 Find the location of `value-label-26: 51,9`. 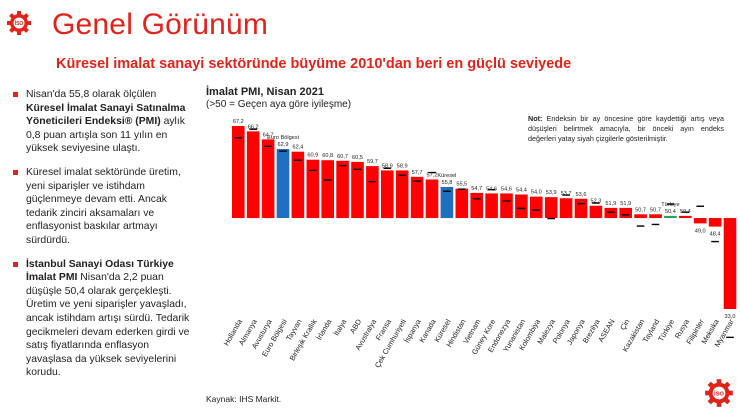

value-label-26: 51,9 is located at coordinates (625, 204).